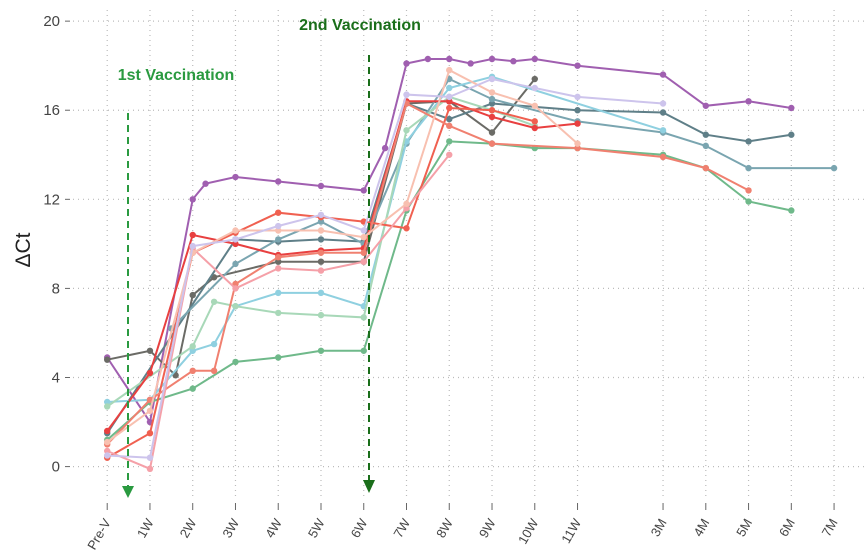 This screenshot has height=557, width=865. What do you see at coordinates (56, 467) in the screenshot?
I see `y-tick-label: 0` at bounding box center [56, 467].